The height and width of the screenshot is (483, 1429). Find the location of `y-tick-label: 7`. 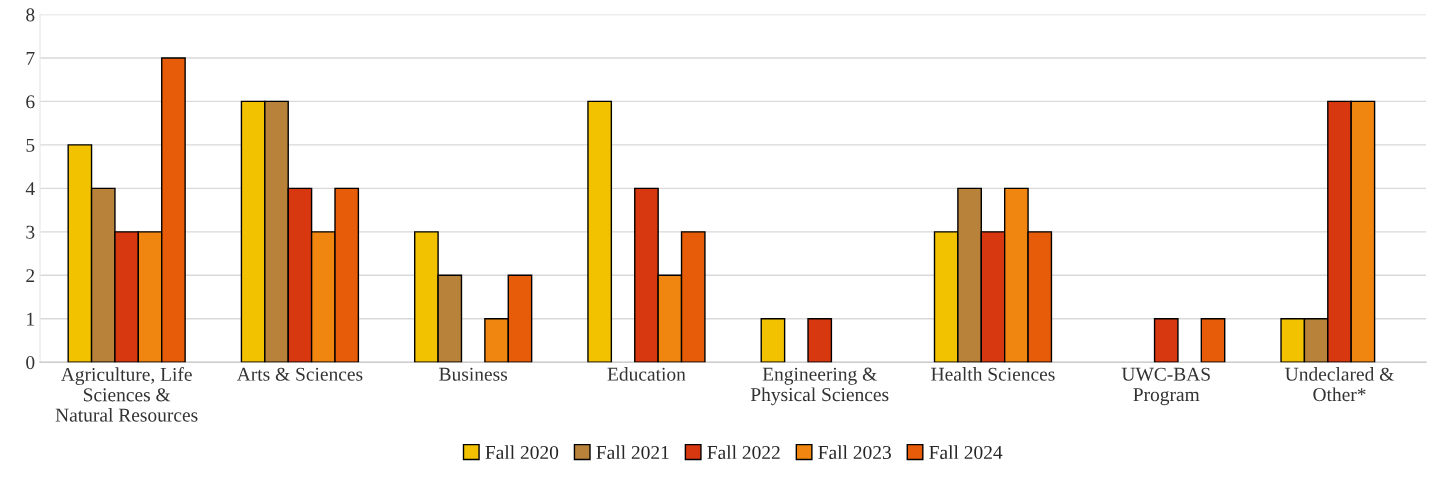

y-tick-label: 7 is located at coordinates (30, 58).